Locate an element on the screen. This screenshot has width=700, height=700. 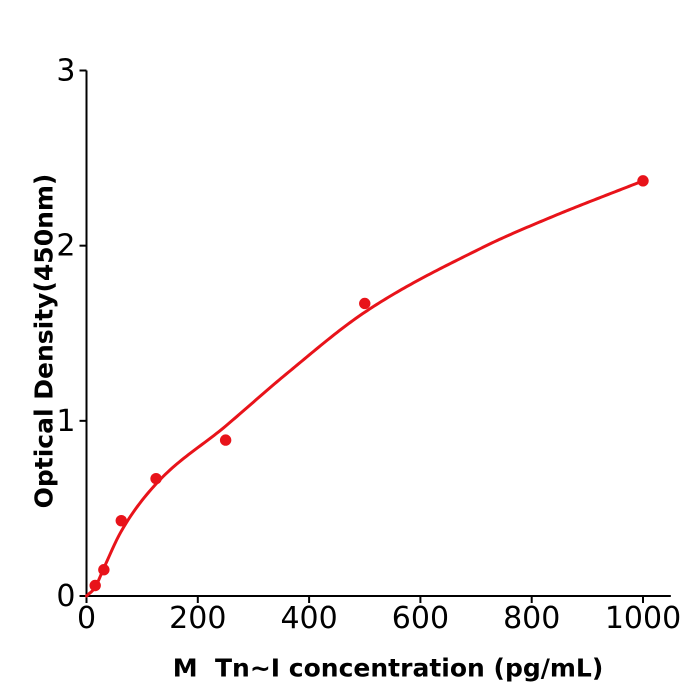
x-tick-label: 400 is located at coordinates (308, 618).